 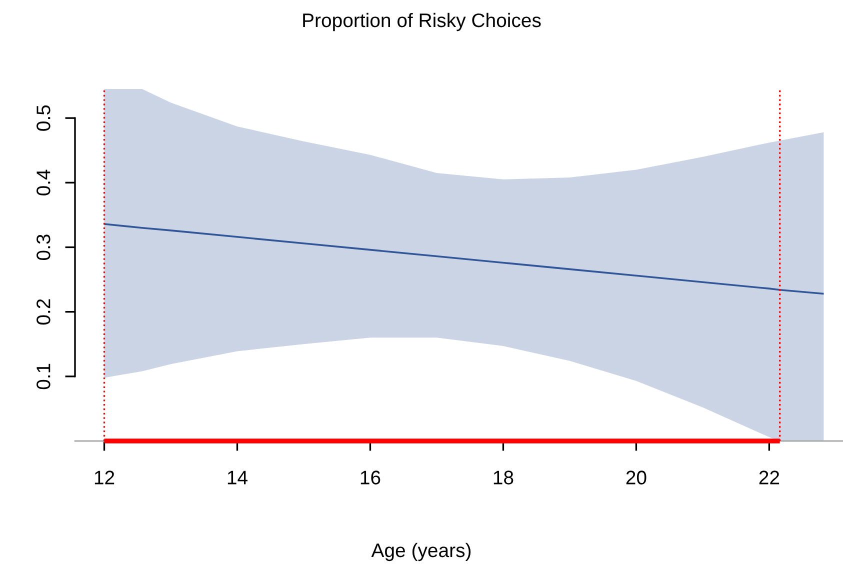 What do you see at coordinates (504, 477) in the screenshot?
I see `x-tick-label: 18` at bounding box center [504, 477].